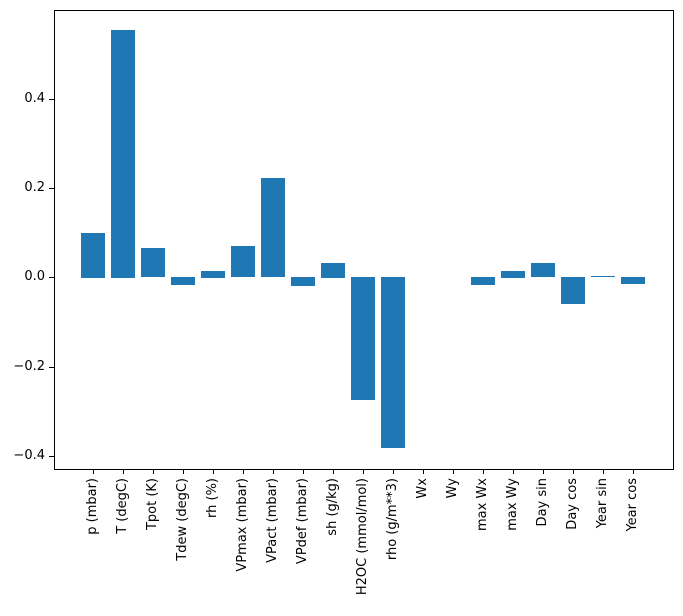 This screenshot has width=683, height=616. Describe the element at coordinates (362, 537) in the screenshot. I see `x-tick-label: H2OC (mmol/mol)` at that location.